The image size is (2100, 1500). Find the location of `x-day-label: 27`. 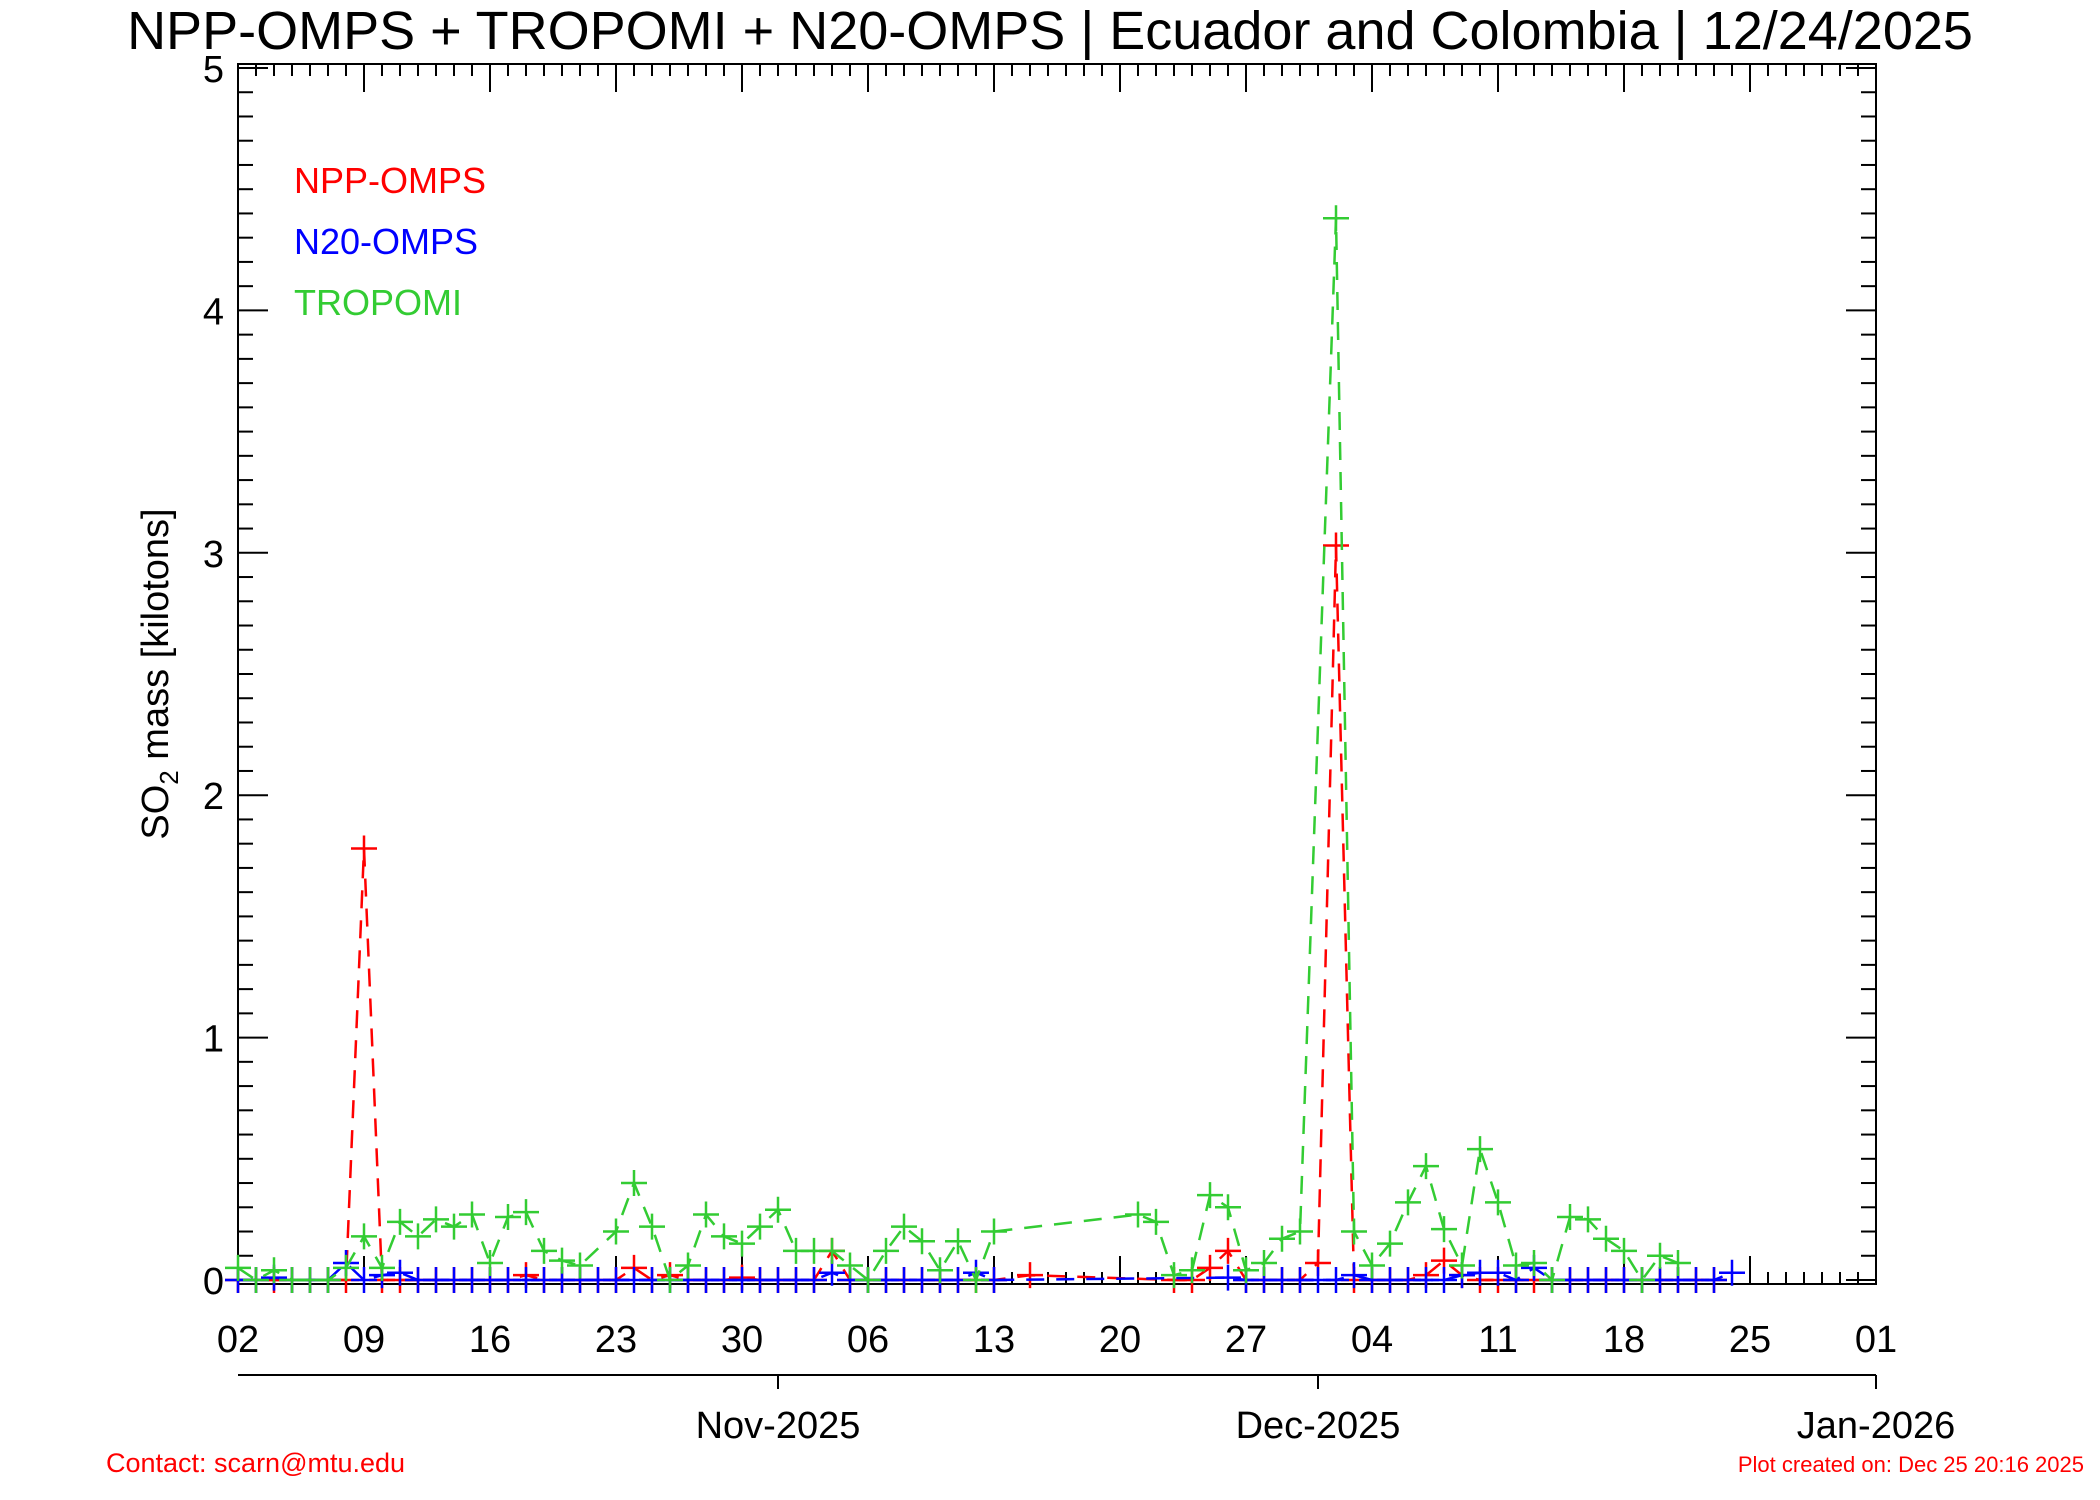

x-day-label: 27 is located at coordinates (1246, 1340).